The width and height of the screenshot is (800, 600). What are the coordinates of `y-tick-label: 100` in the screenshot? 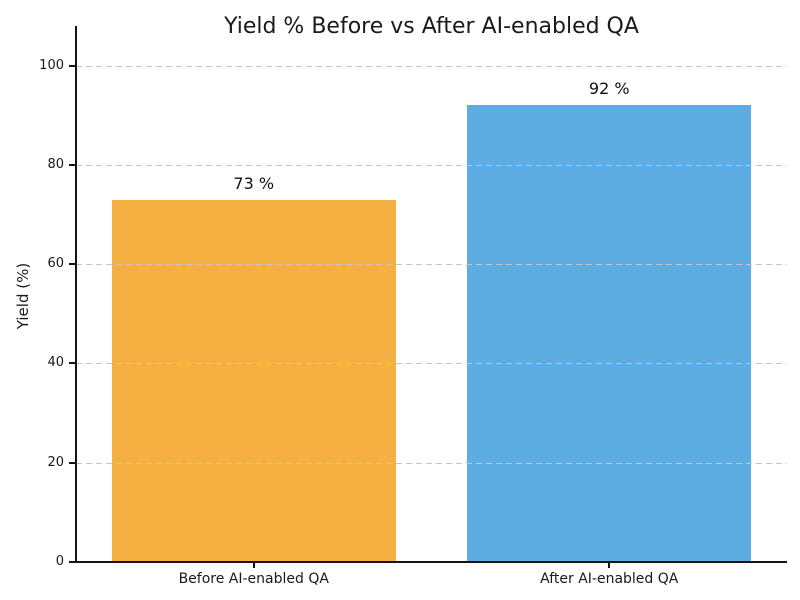 It's located at (51, 65).